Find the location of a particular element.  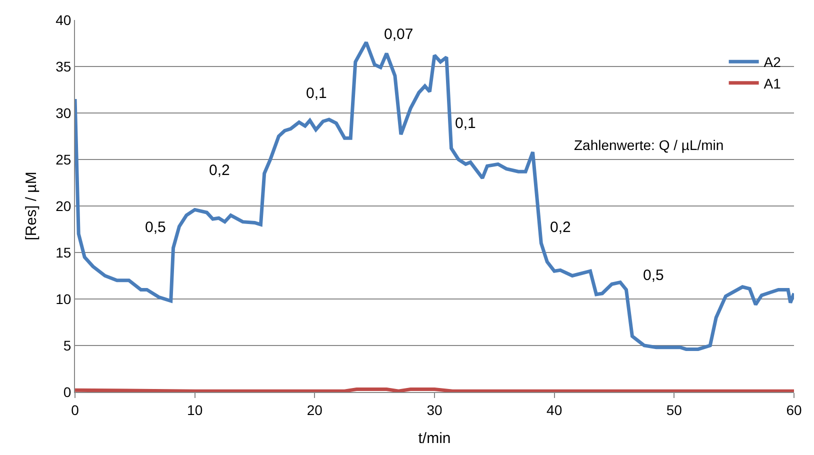

annotation: Zahlenwerte: Q / µL/min is located at coordinates (649, 145).